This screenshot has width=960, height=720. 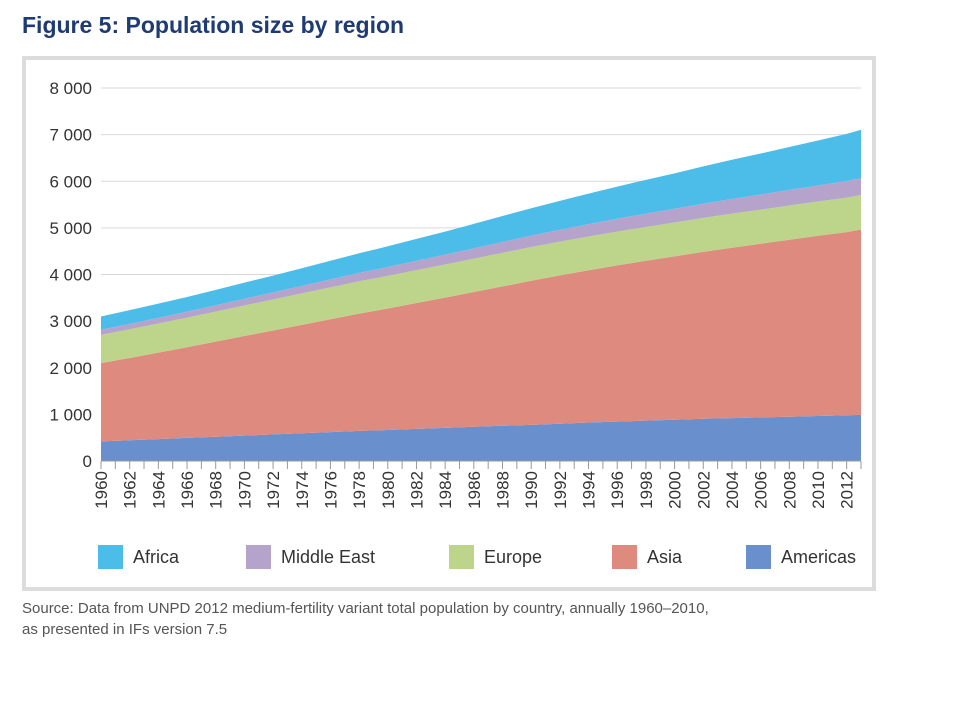 What do you see at coordinates (503, 490) in the screenshot?
I see `x-tick-label: 1988` at bounding box center [503, 490].